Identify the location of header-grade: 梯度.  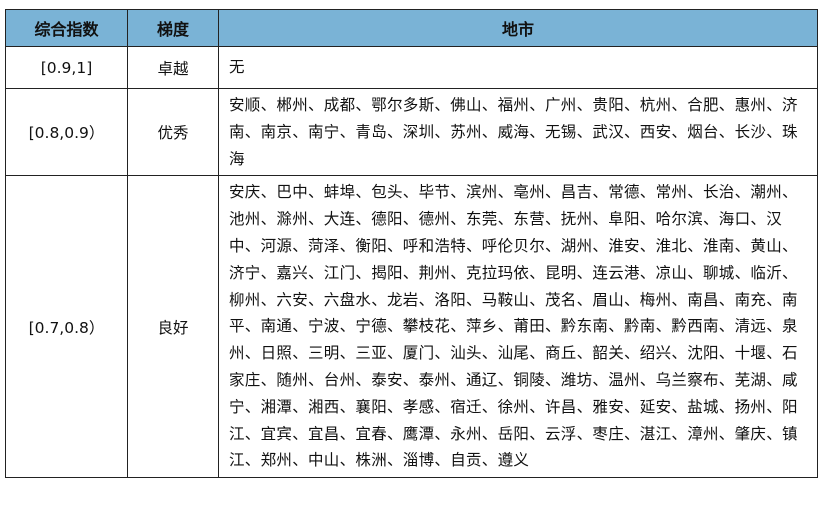
(173, 28).